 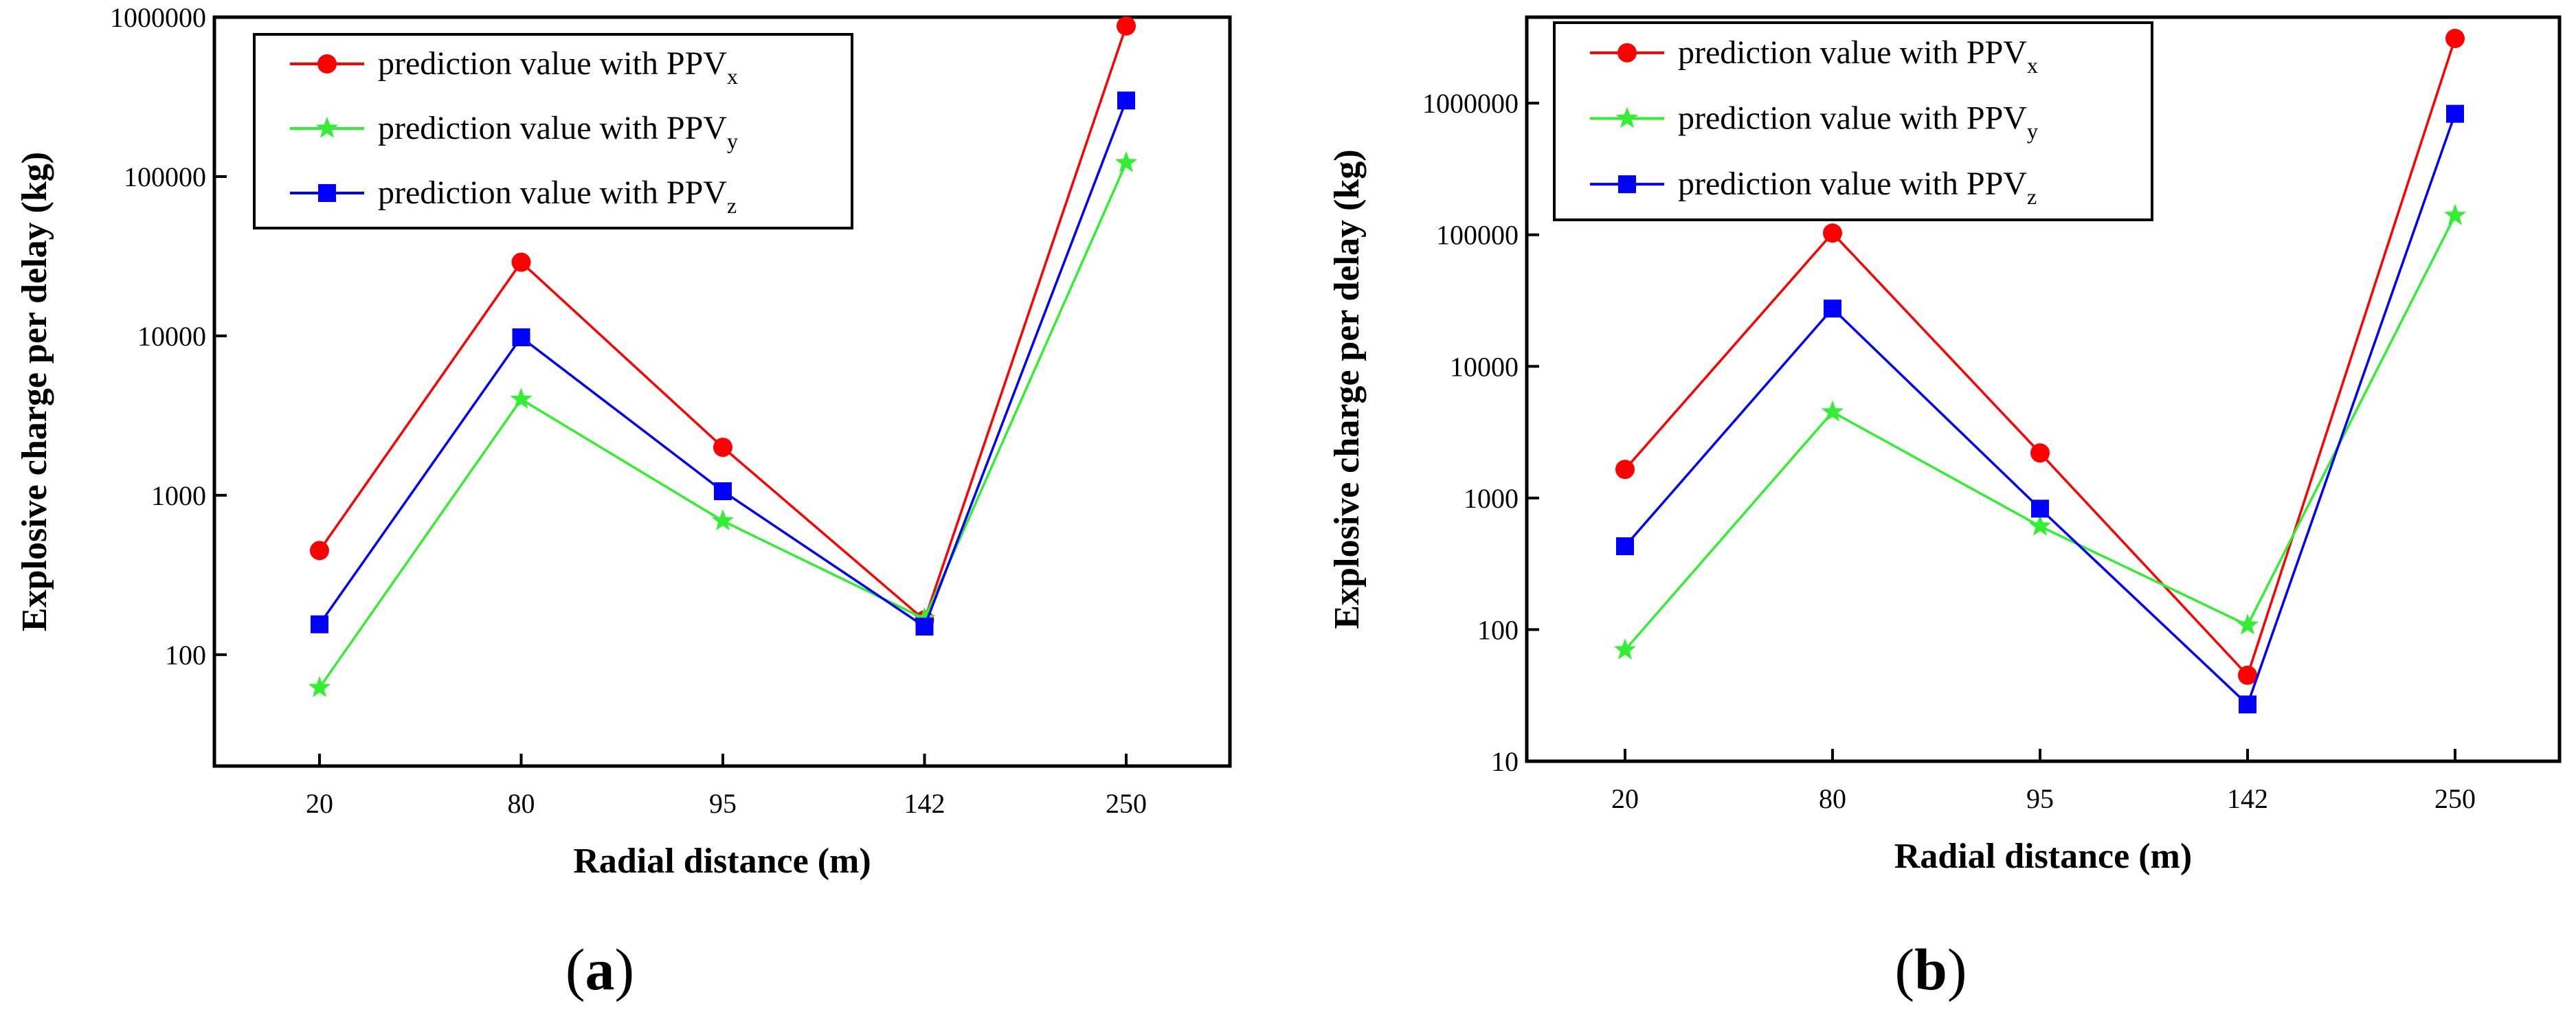 I want to click on panel-label-b: (b), so click(x=1930, y=969).